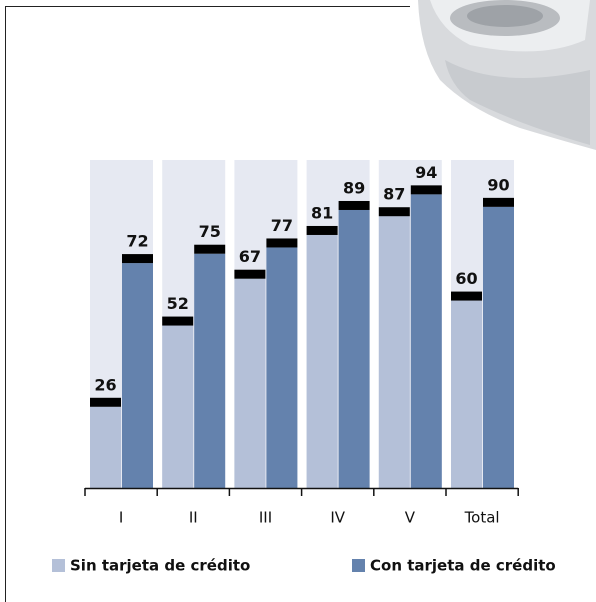 The height and width of the screenshot is (602, 596). What do you see at coordinates (463, 566) in the screenshot?
I see `legend-label: Con tarjeta de crédito` at bounding box center [463, 566].